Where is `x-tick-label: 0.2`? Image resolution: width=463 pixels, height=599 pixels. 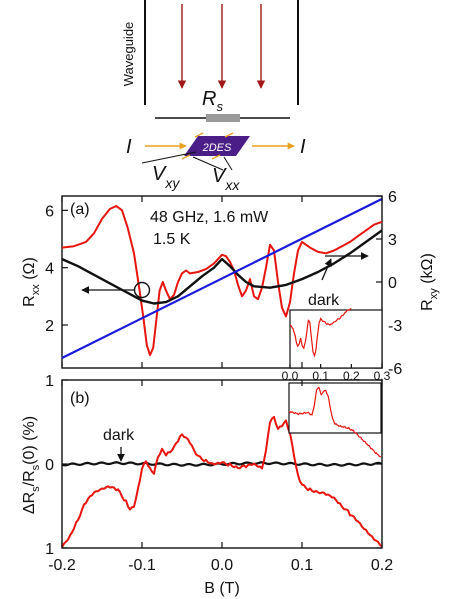
x-tick-label: 0.2 is located at coordinates (382, 565).